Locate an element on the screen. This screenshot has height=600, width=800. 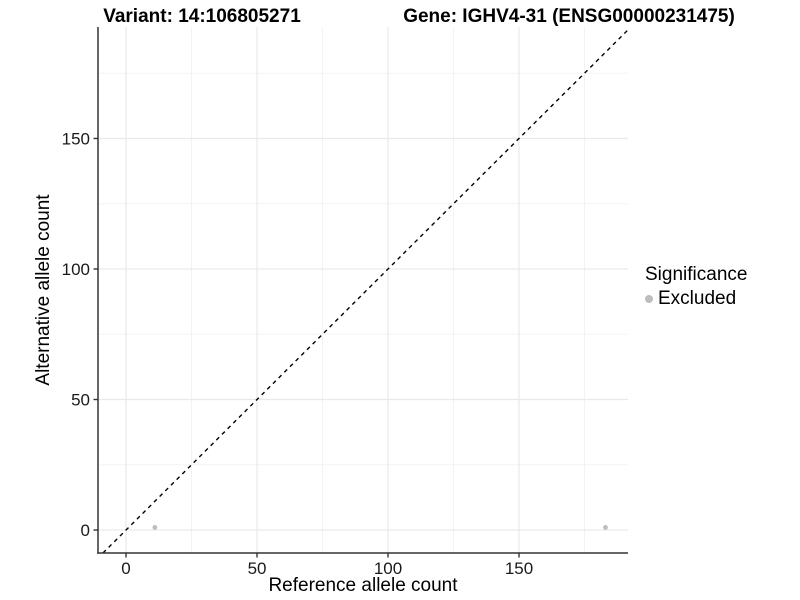
x-tick-label: 150 is located at coordinates (519, 568).